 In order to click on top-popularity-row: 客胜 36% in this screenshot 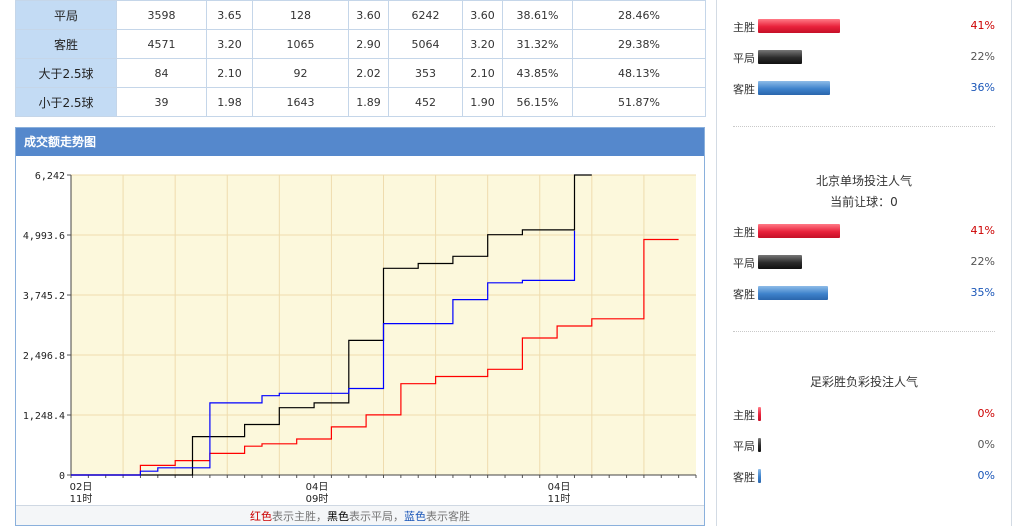, I will do `click(864, 88)`.